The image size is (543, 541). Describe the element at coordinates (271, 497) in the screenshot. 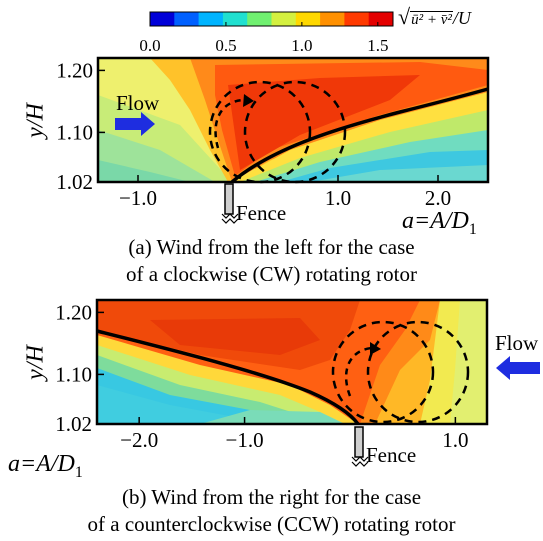

I see `caption-b-line1: (b) Wind from the right for the case` at that location.